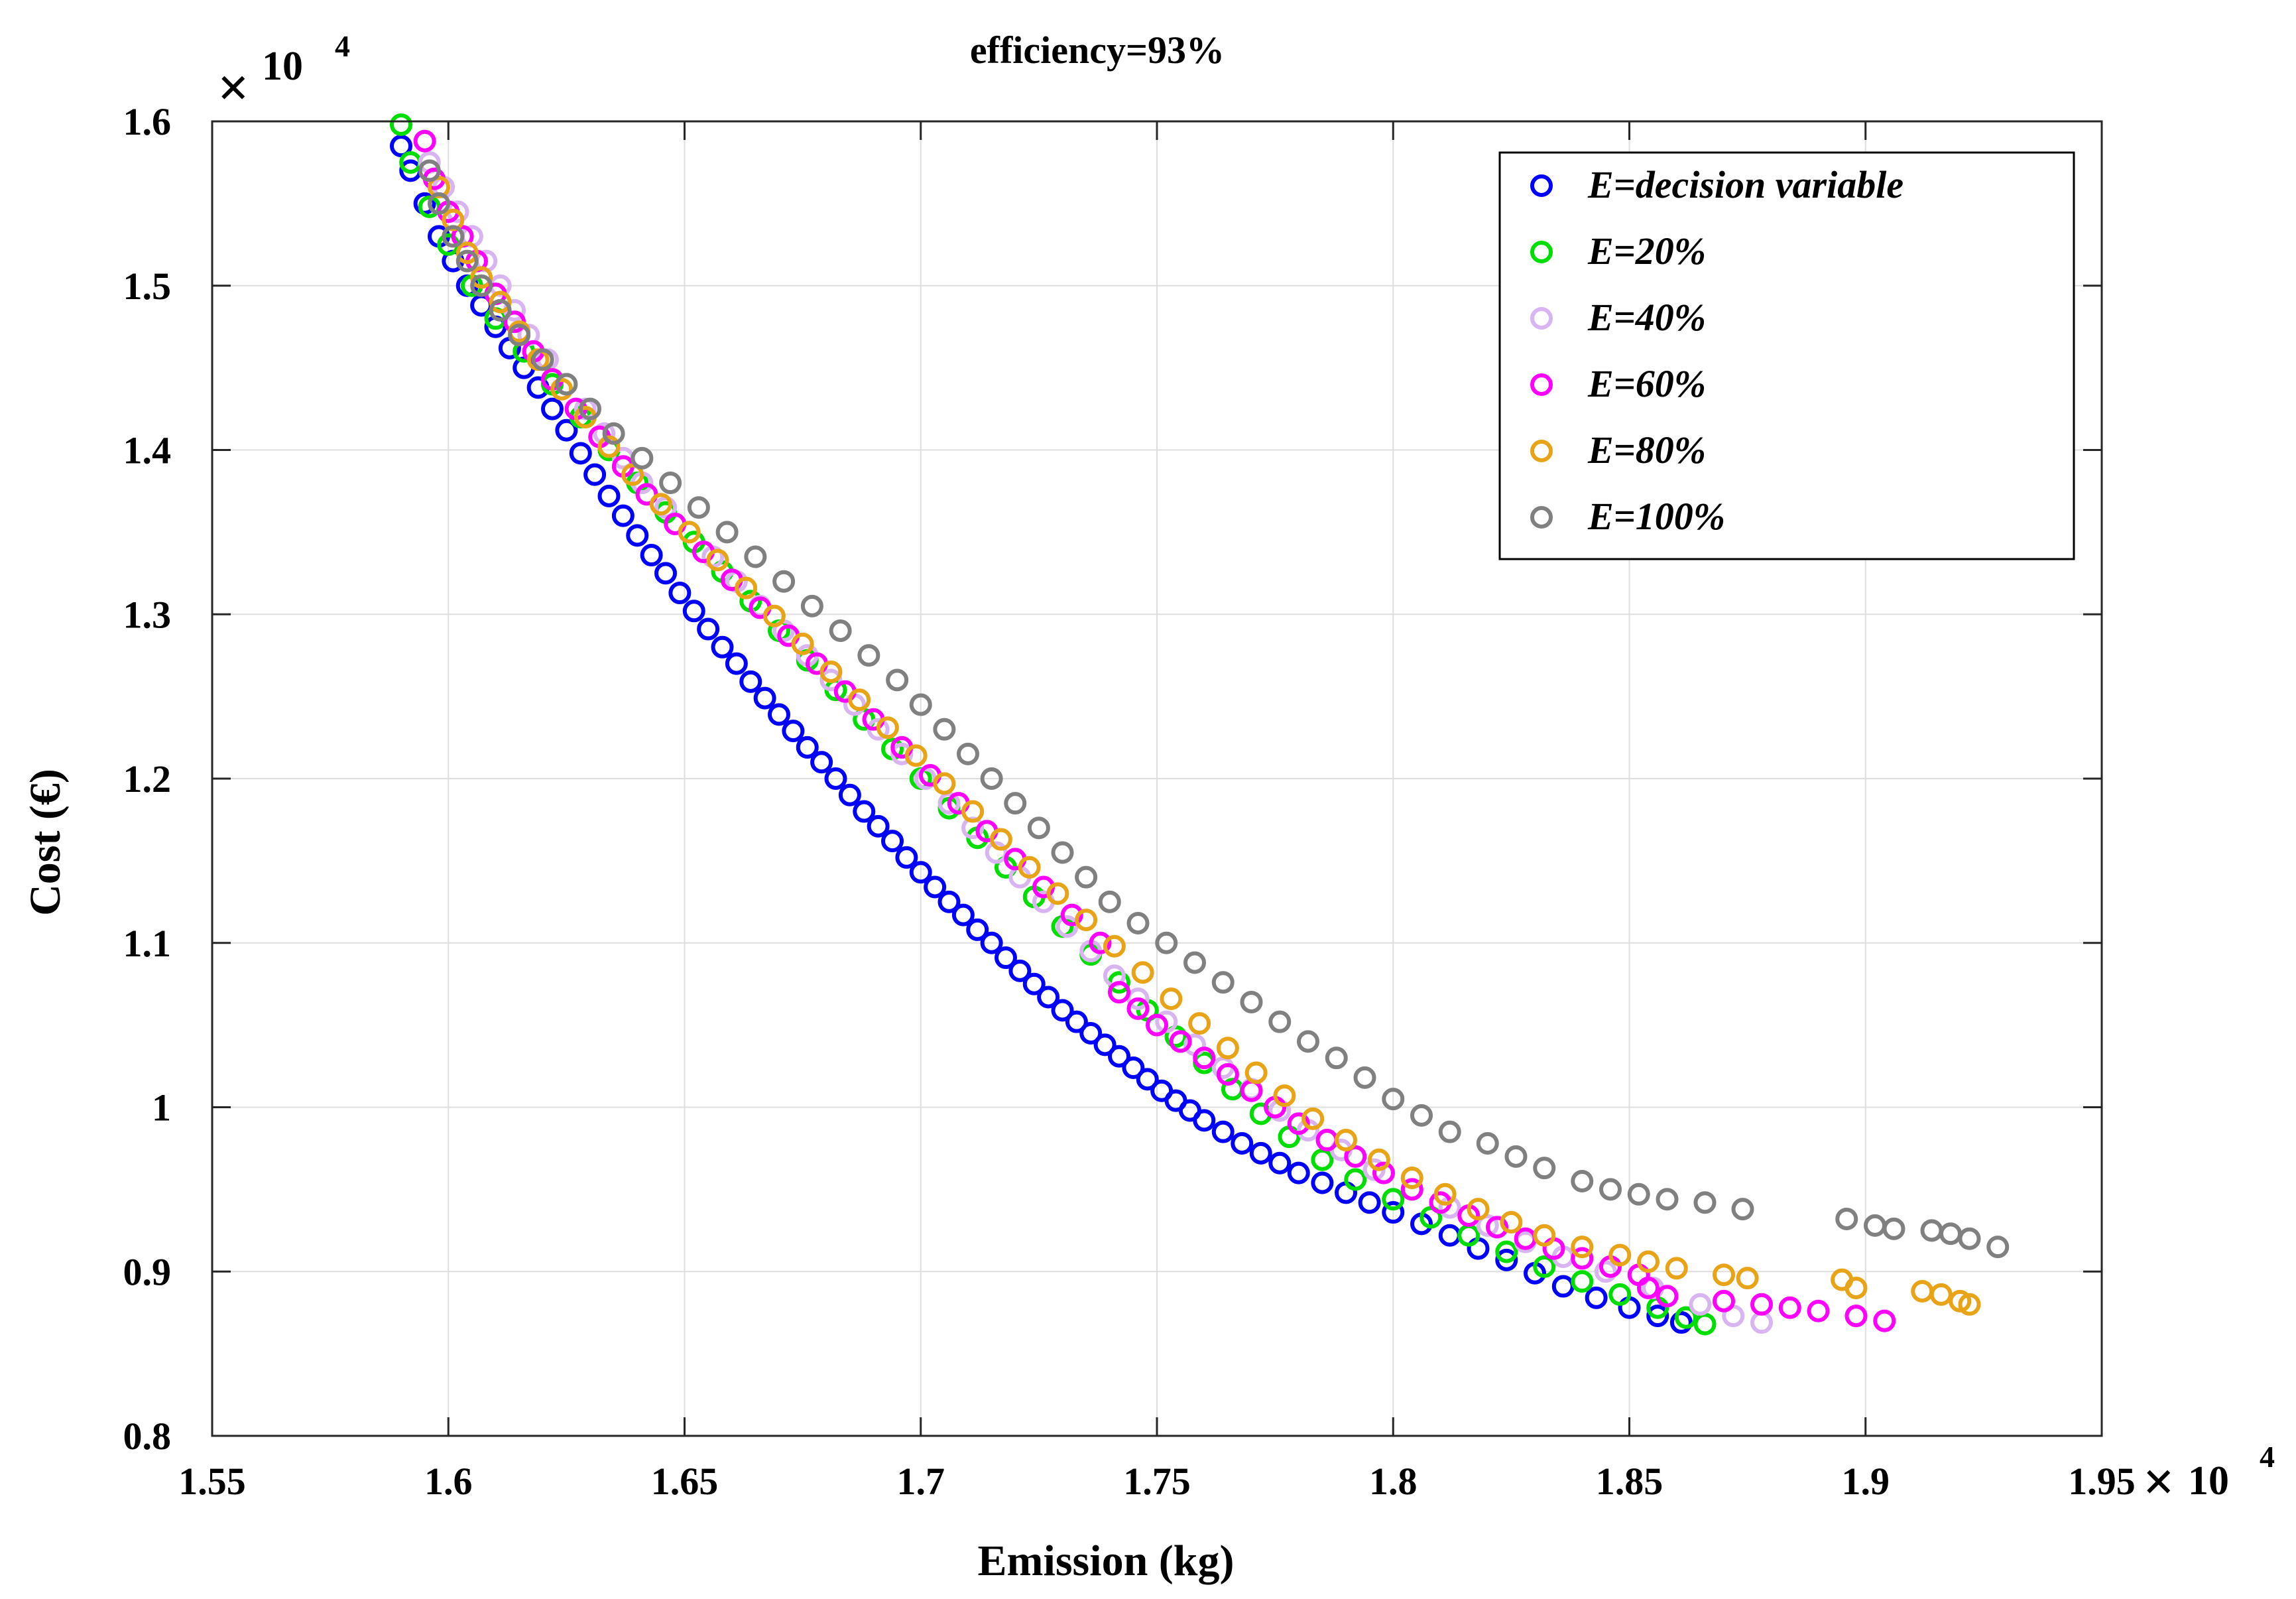  I want to click on x-tick-label: 1.9, so click(1866, 1481).